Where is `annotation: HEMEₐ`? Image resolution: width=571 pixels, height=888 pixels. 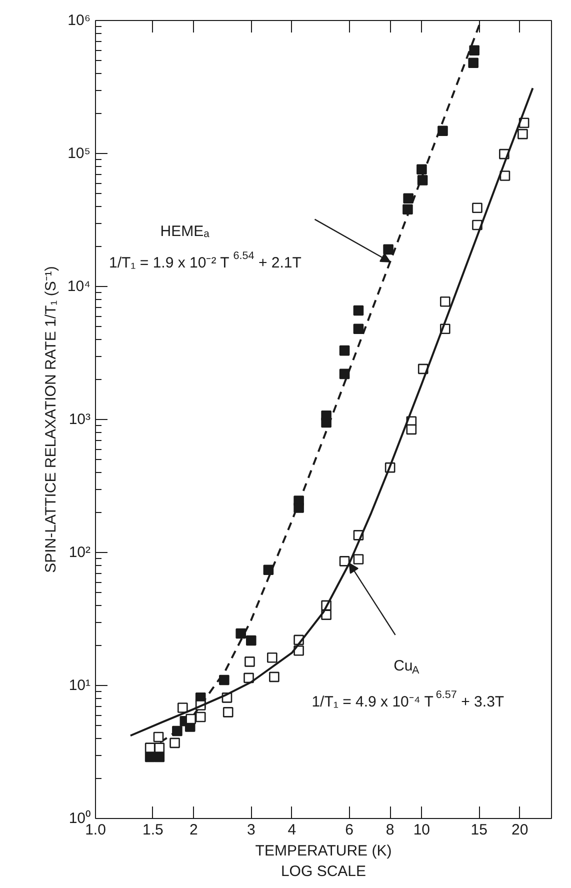
annotation: HEMEₐ is located at coordinates (185, 231).